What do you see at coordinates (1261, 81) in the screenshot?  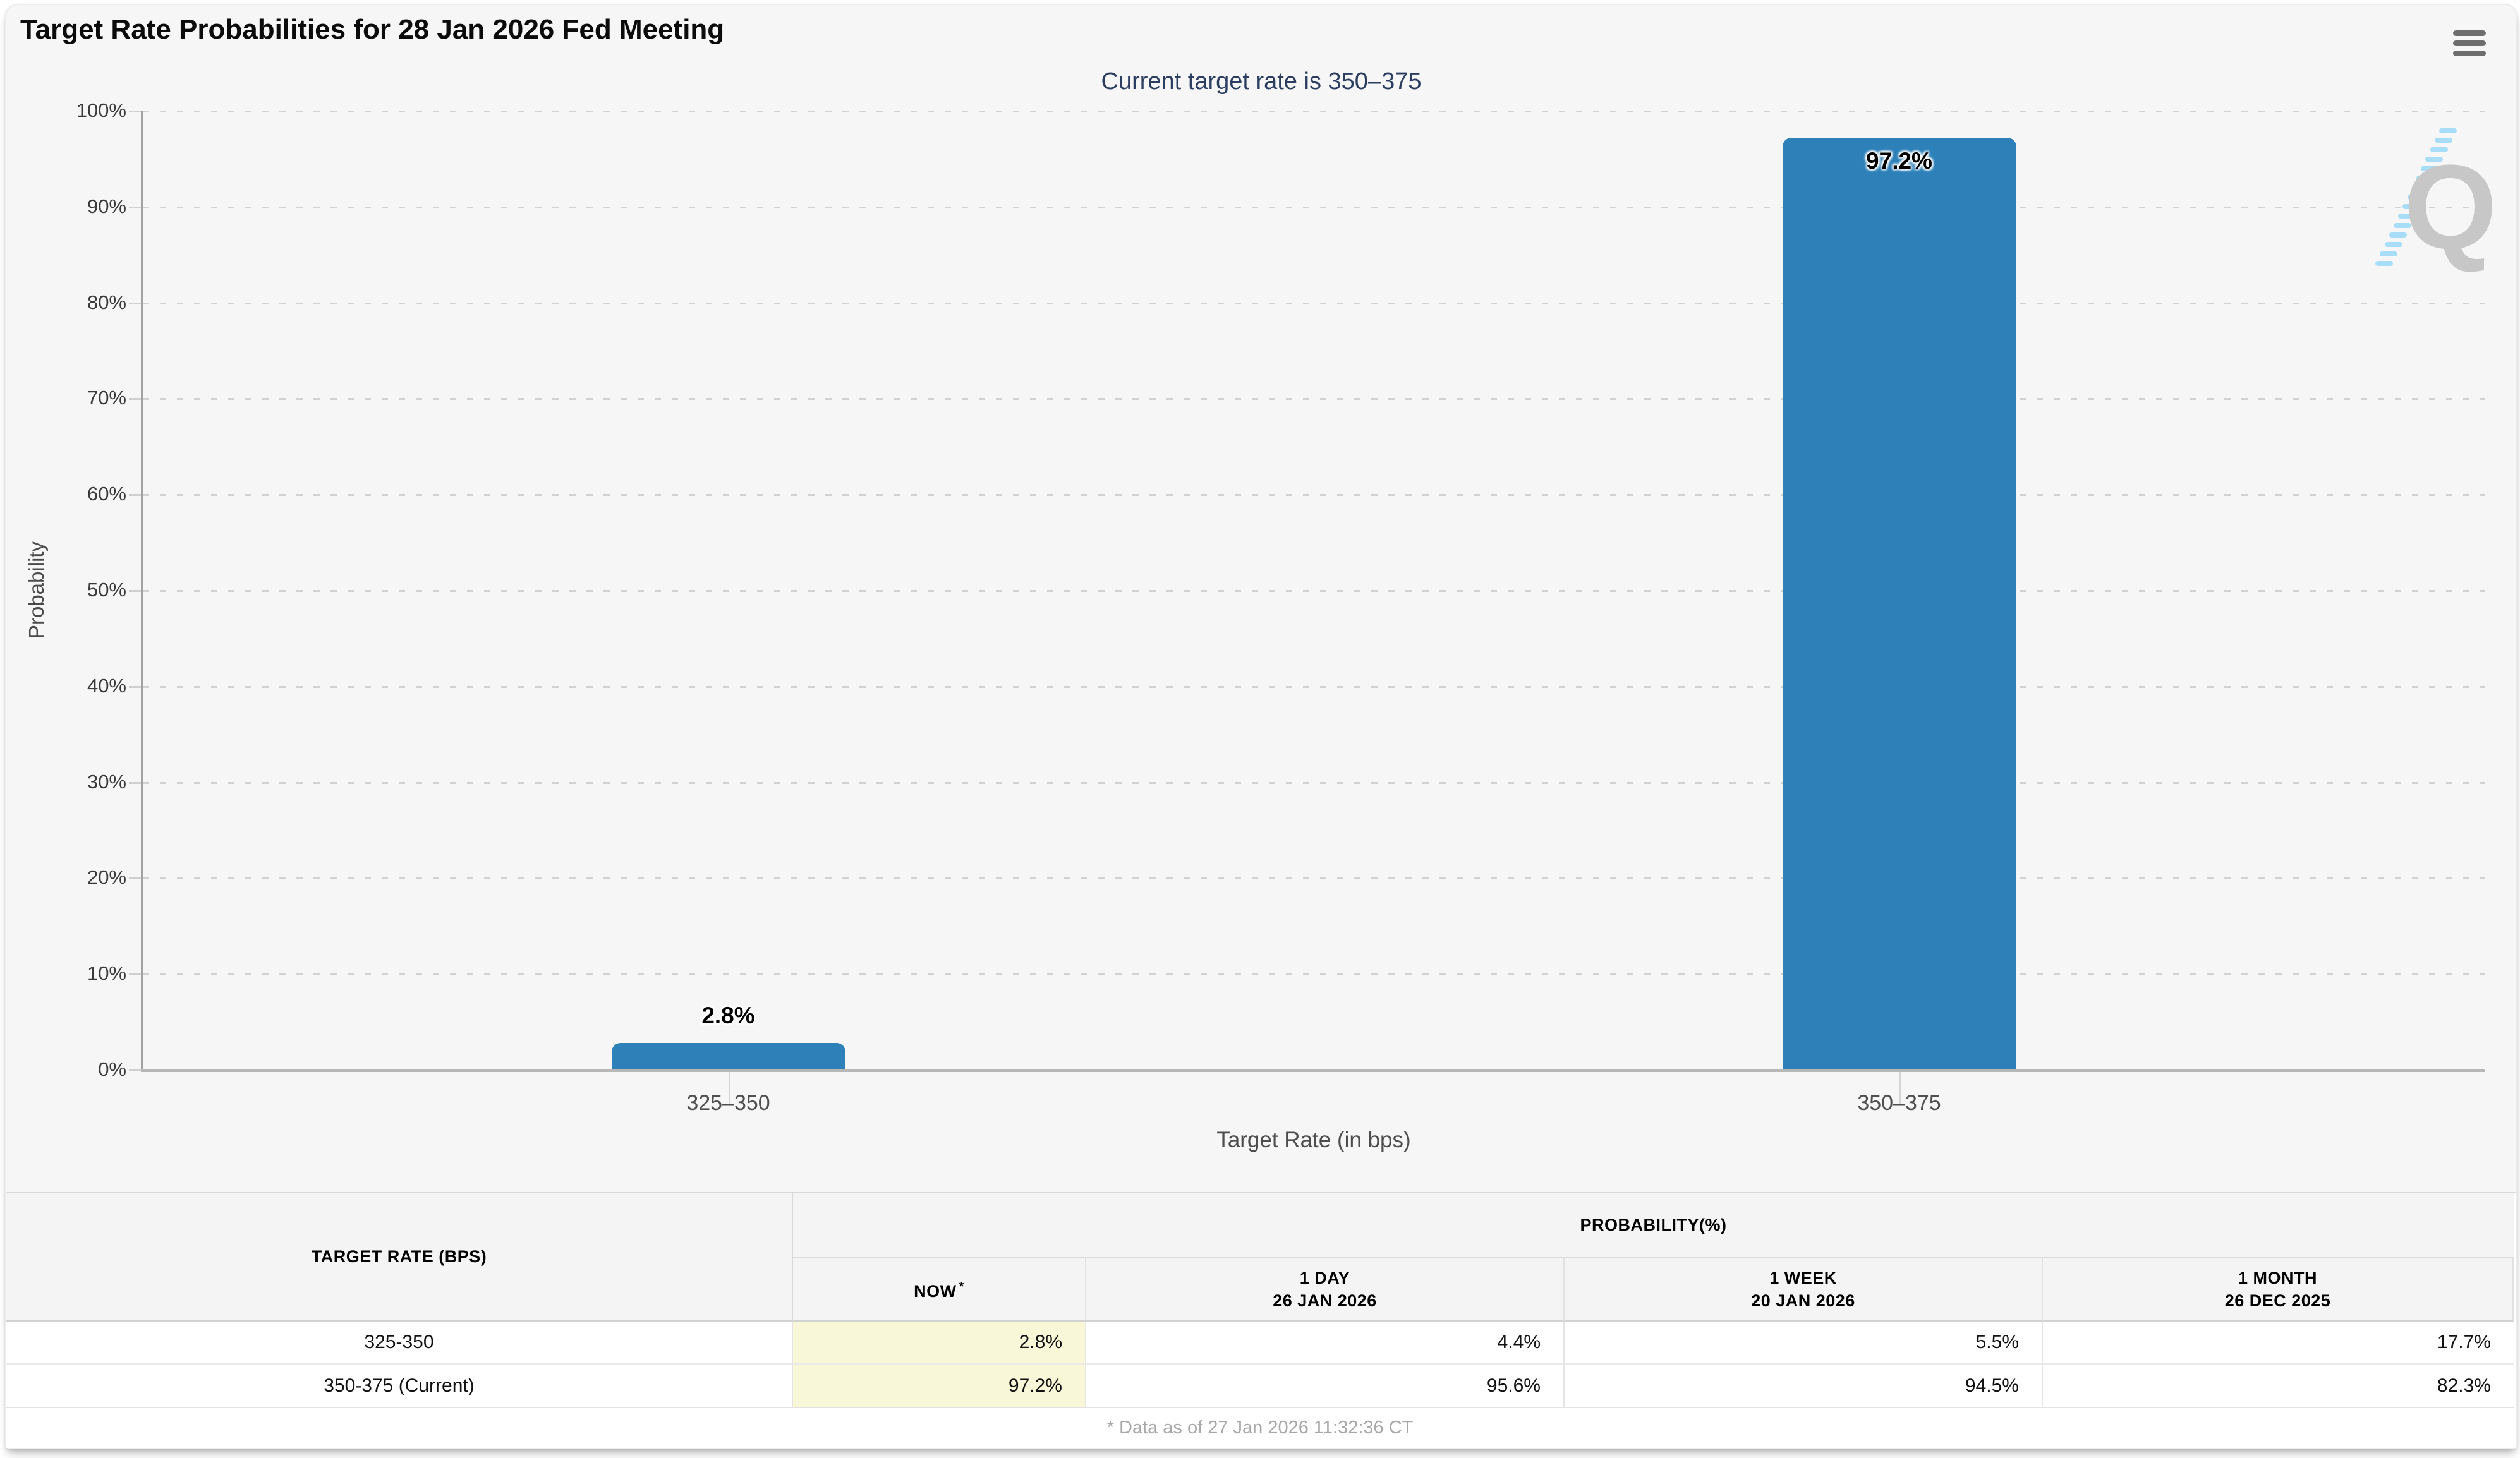 I see `chart-subtitle: Current target rate is 350–375` at bounding box center [1261, 81].